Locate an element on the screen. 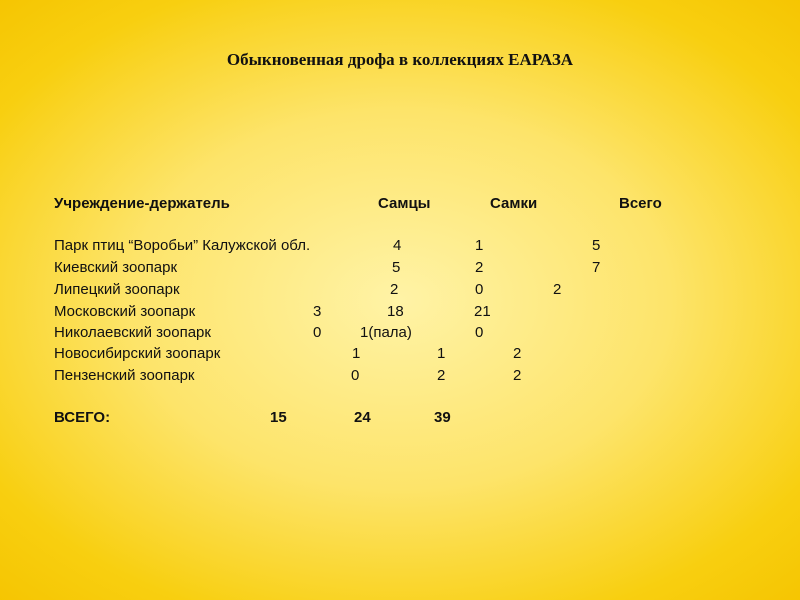 The width and height of the screenshot is (800, 600). header-institution: Учреждение-держатель is located at coordinates (142, 203).